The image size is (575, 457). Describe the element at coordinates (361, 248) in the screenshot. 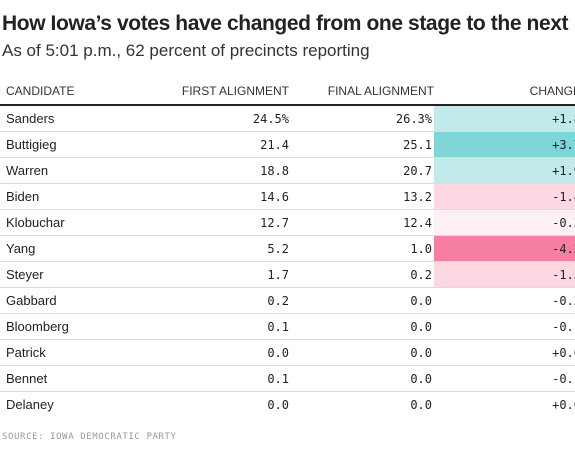

I see `final-alignment-value: 1.0` at that location.